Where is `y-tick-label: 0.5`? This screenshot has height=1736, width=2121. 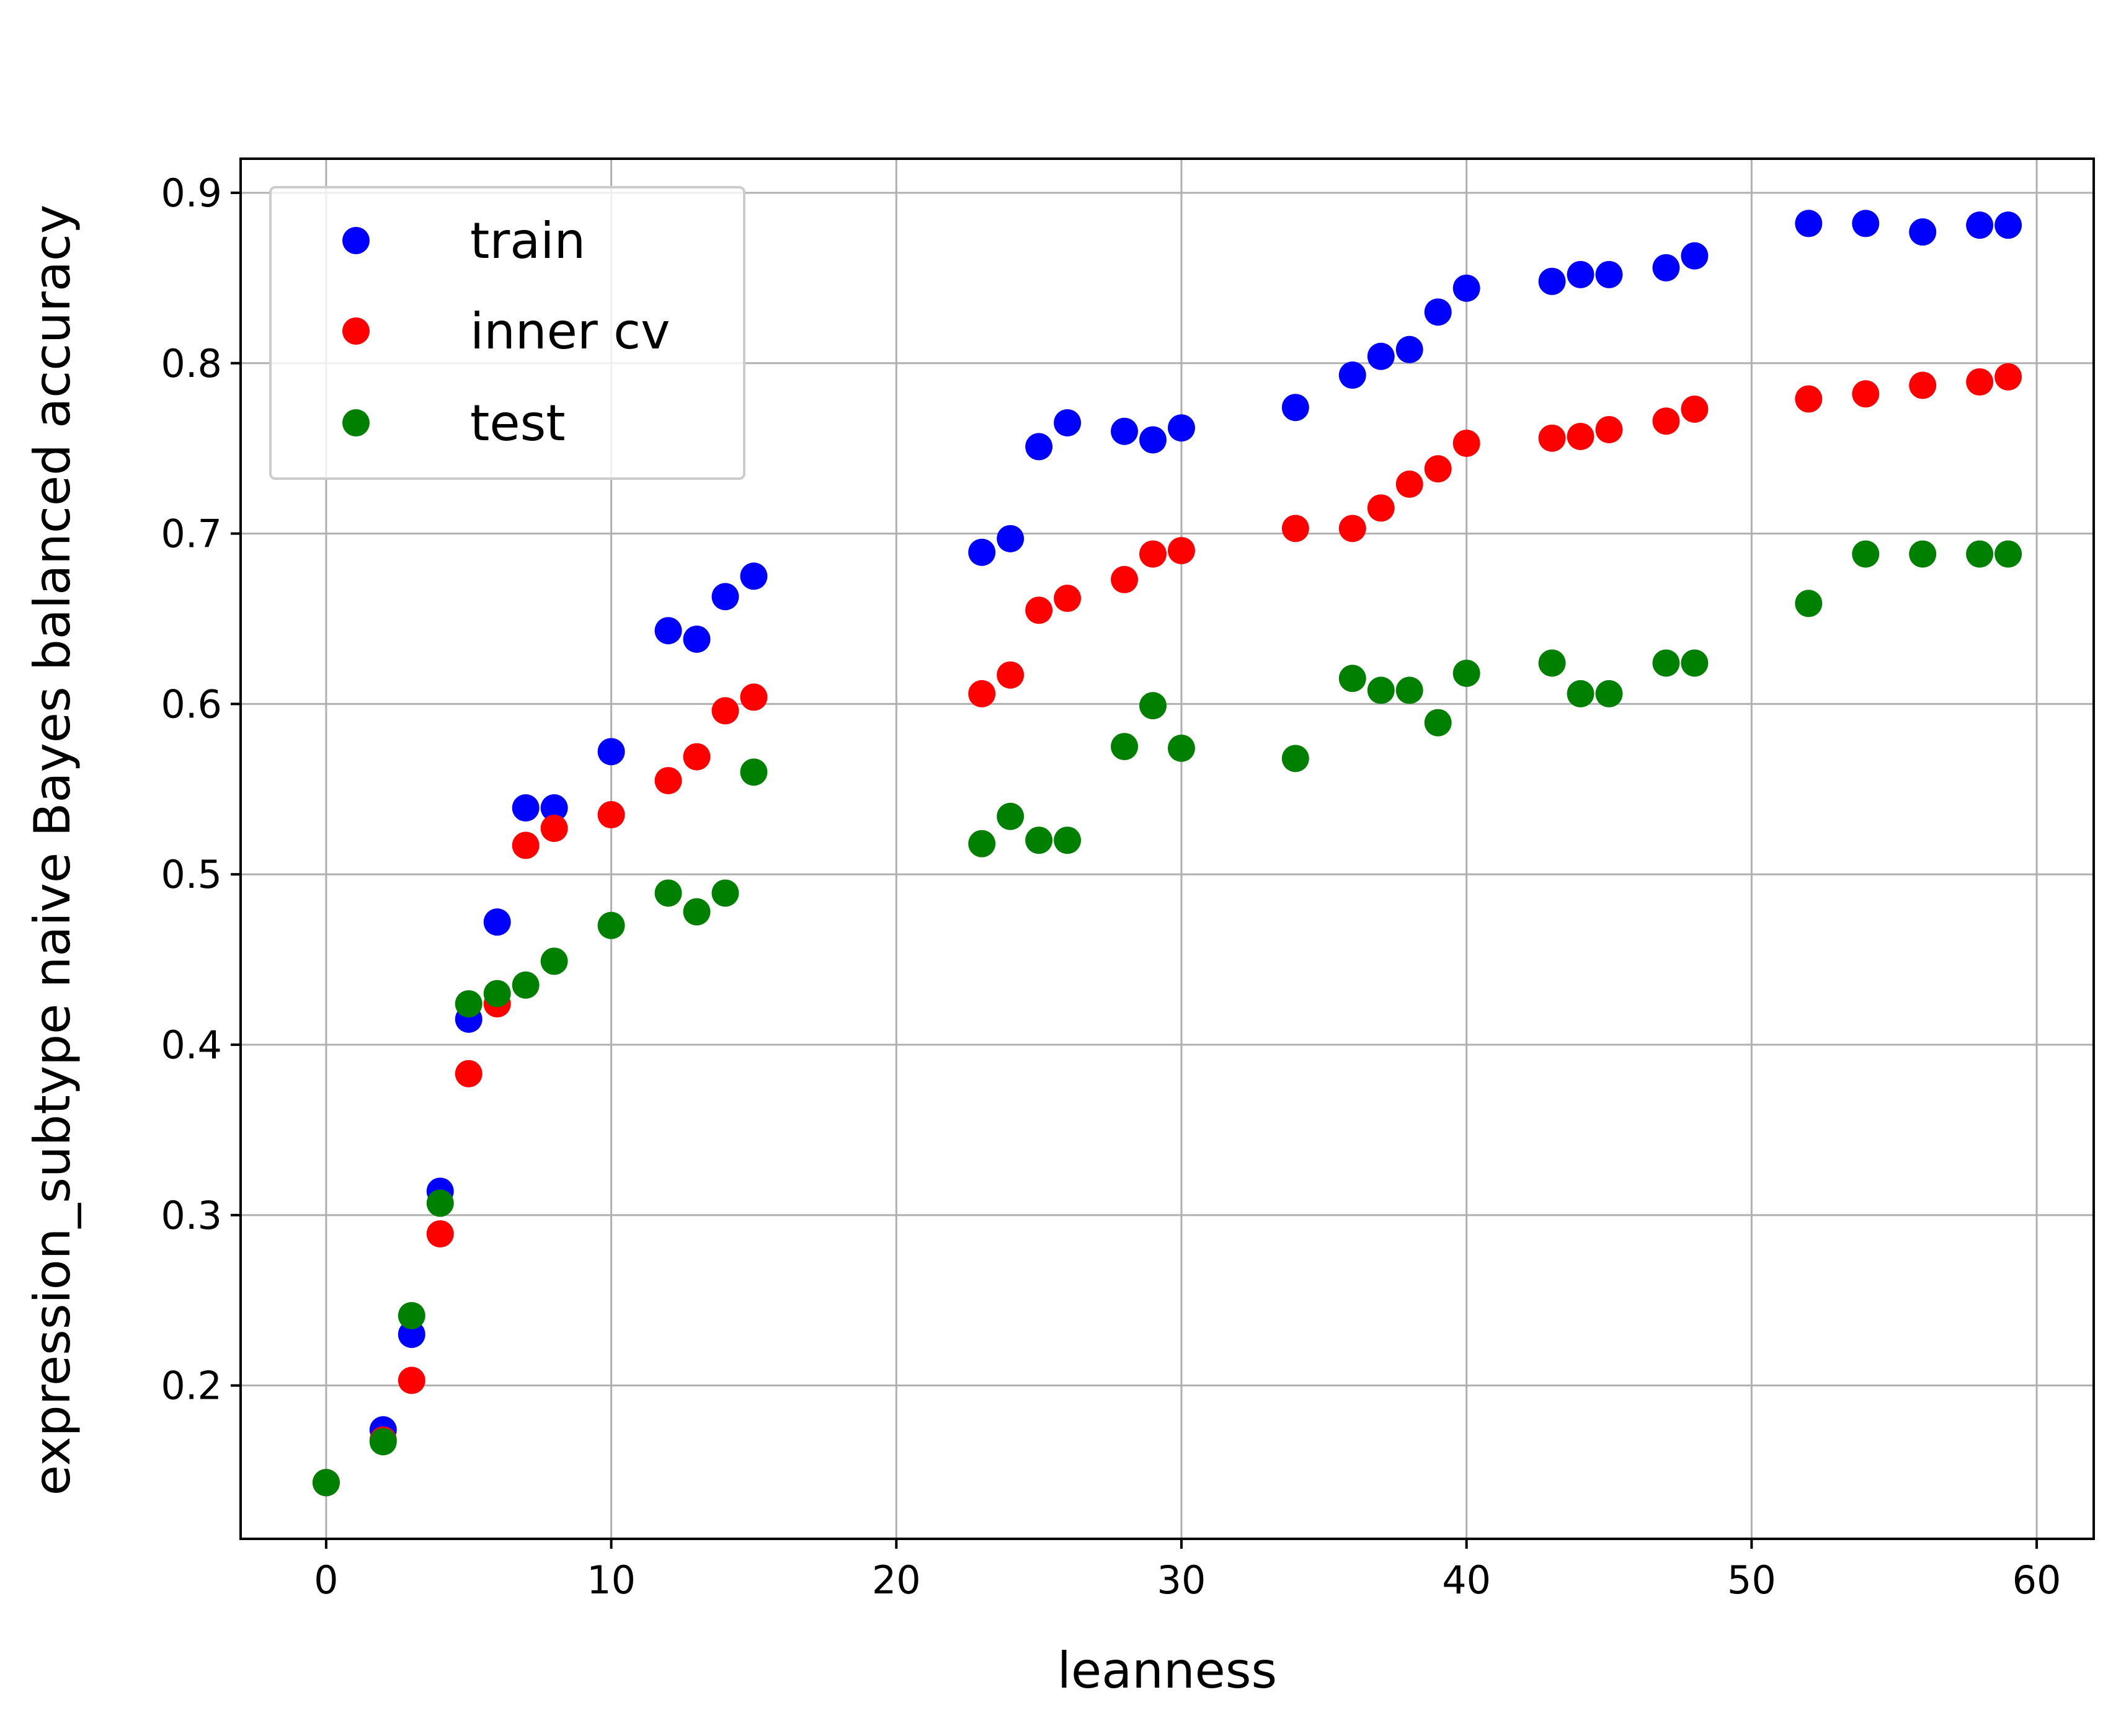
y-tick-label: 0.5 is located at coordinates (192, 874).